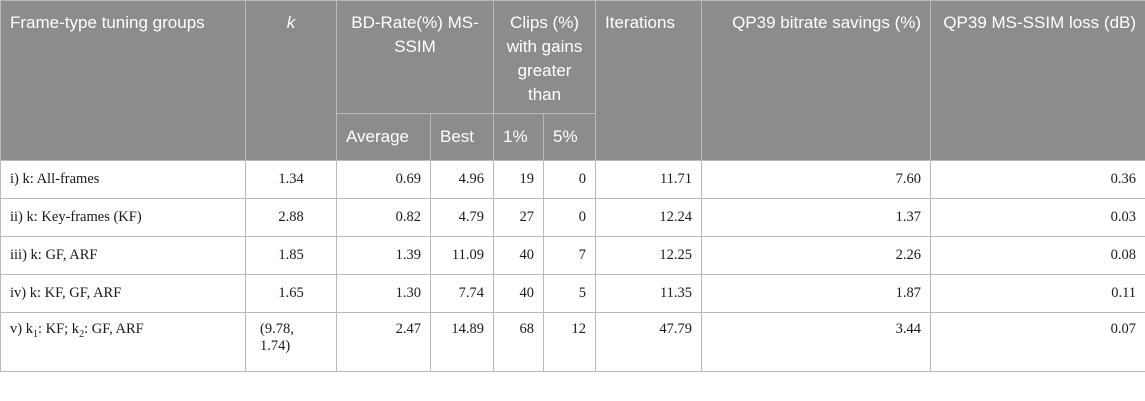 The image size is (1145, 401). What do you see at coordinates (519, 342) in the screenshot?
I see `cell-gt1: 68` at bounding box center [519, 342].